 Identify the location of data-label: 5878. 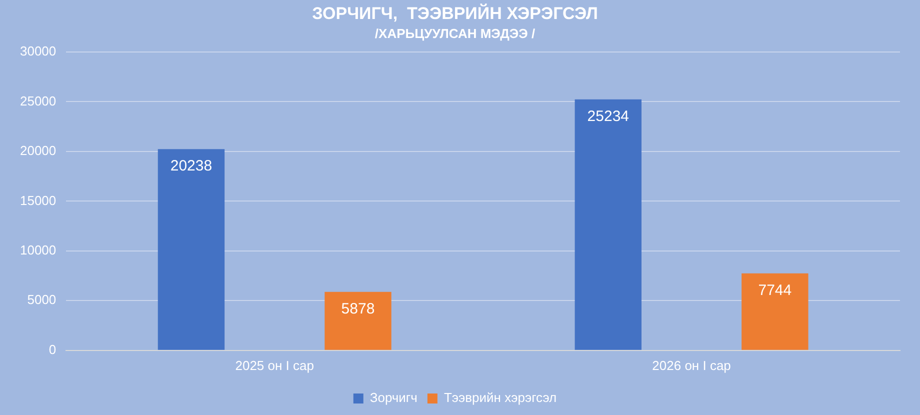
(358, 309).